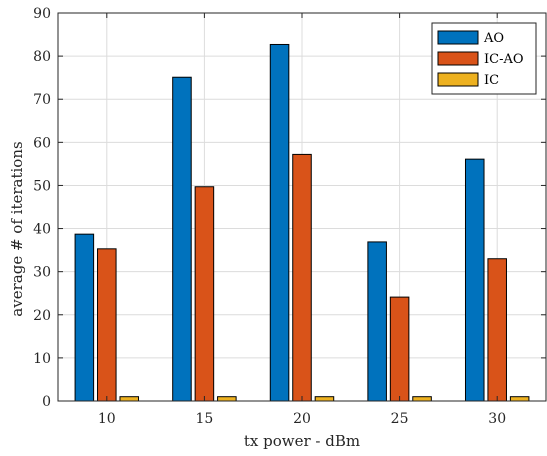 Image resolution: width=547 pixels, height=456 pixels. I want to click on y-tick-label: 80, so click(42, 57).